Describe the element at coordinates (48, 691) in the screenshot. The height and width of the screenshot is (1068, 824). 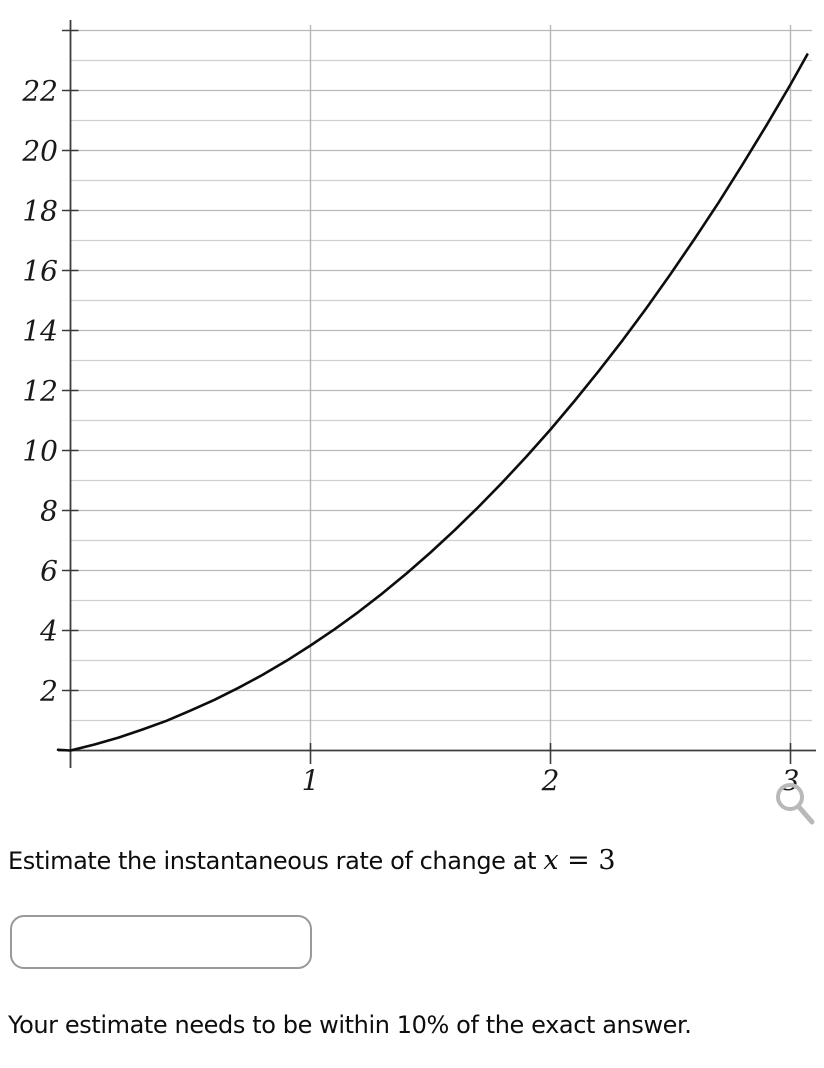
I see `y-tick-label: 2` at that location.